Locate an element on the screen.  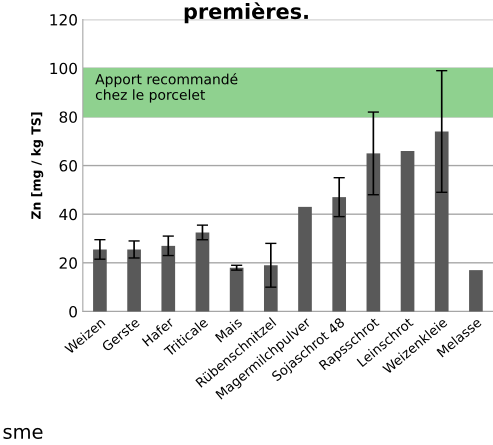
y-tick-label: 120 is located at coordinates (63, 20).